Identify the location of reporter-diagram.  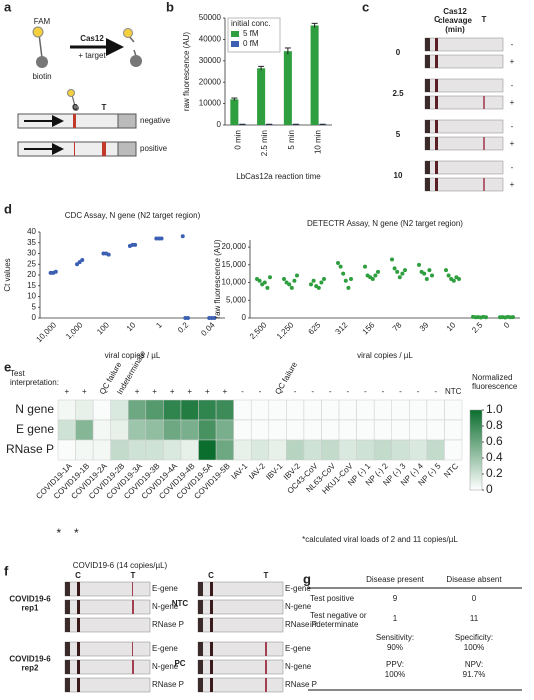
(79, 91).